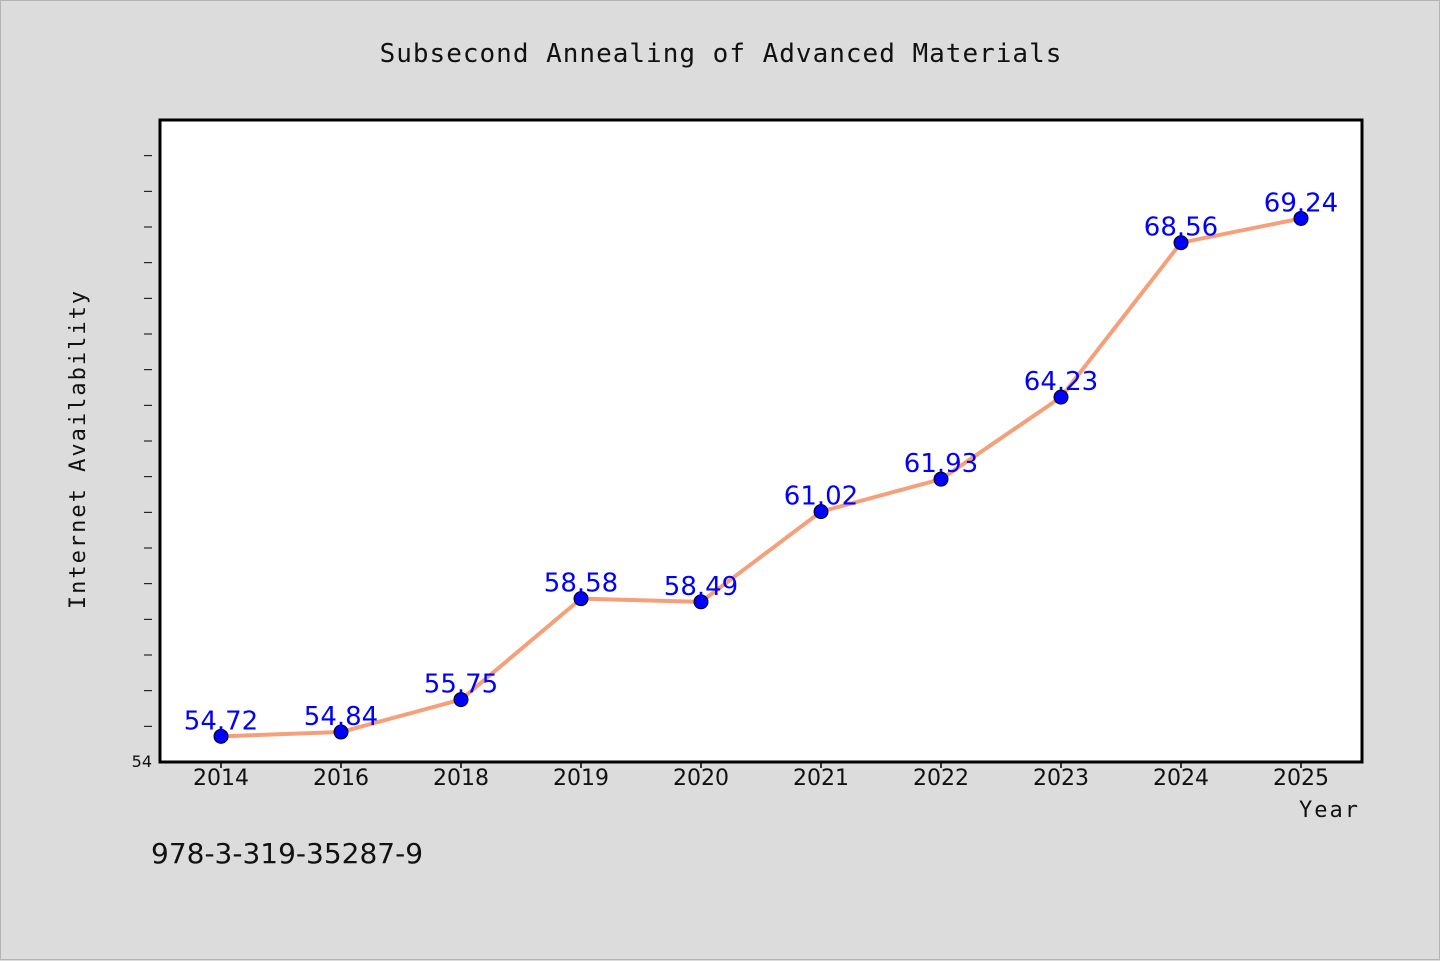  I want to click on data-label: 64.23, so click(1061, 382).